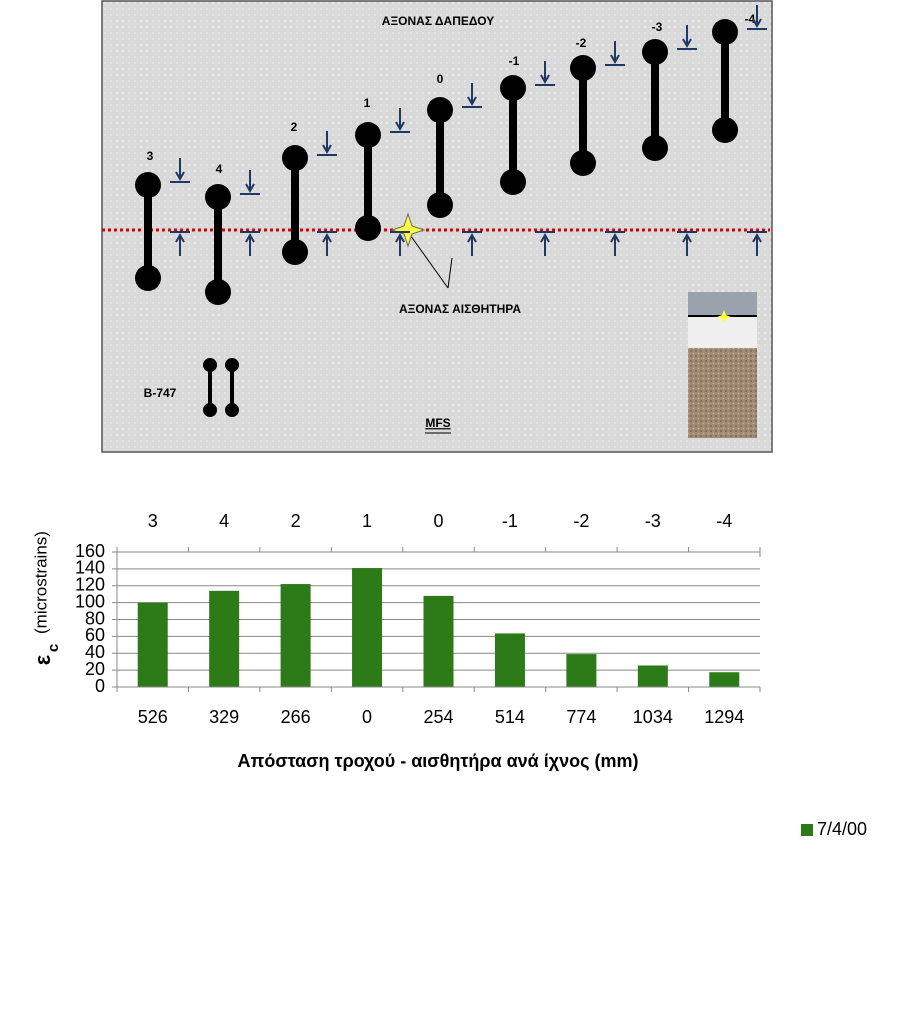 This screenshot has height=1030, width=900. Describe the element at coordinates (95, 618) in the screenshot. I see `y-tick-label: 80` at that location.